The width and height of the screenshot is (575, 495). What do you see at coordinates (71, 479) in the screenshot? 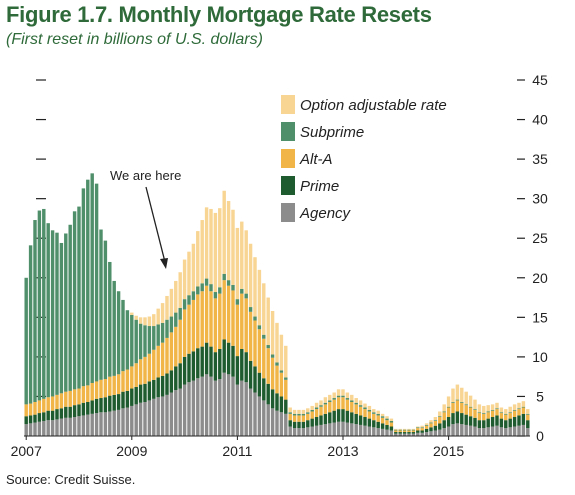
I see `source-note: Source: Credit Suisse.` at bounding box center [71, 479].